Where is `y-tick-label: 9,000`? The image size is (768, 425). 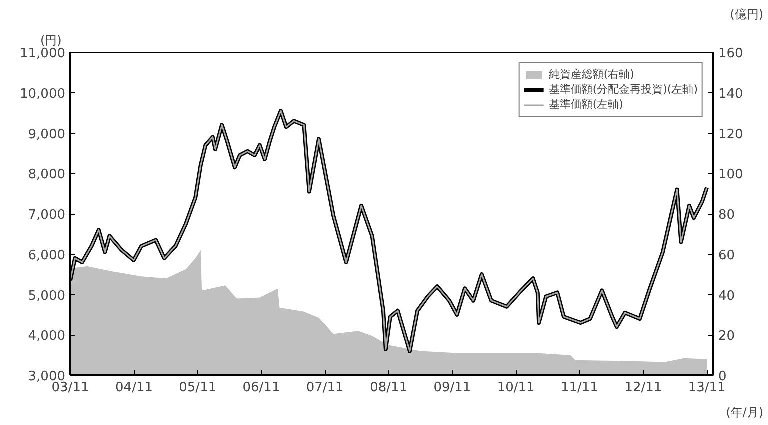 y-tick-label: 9,000 is located at coordinates (47, 134).